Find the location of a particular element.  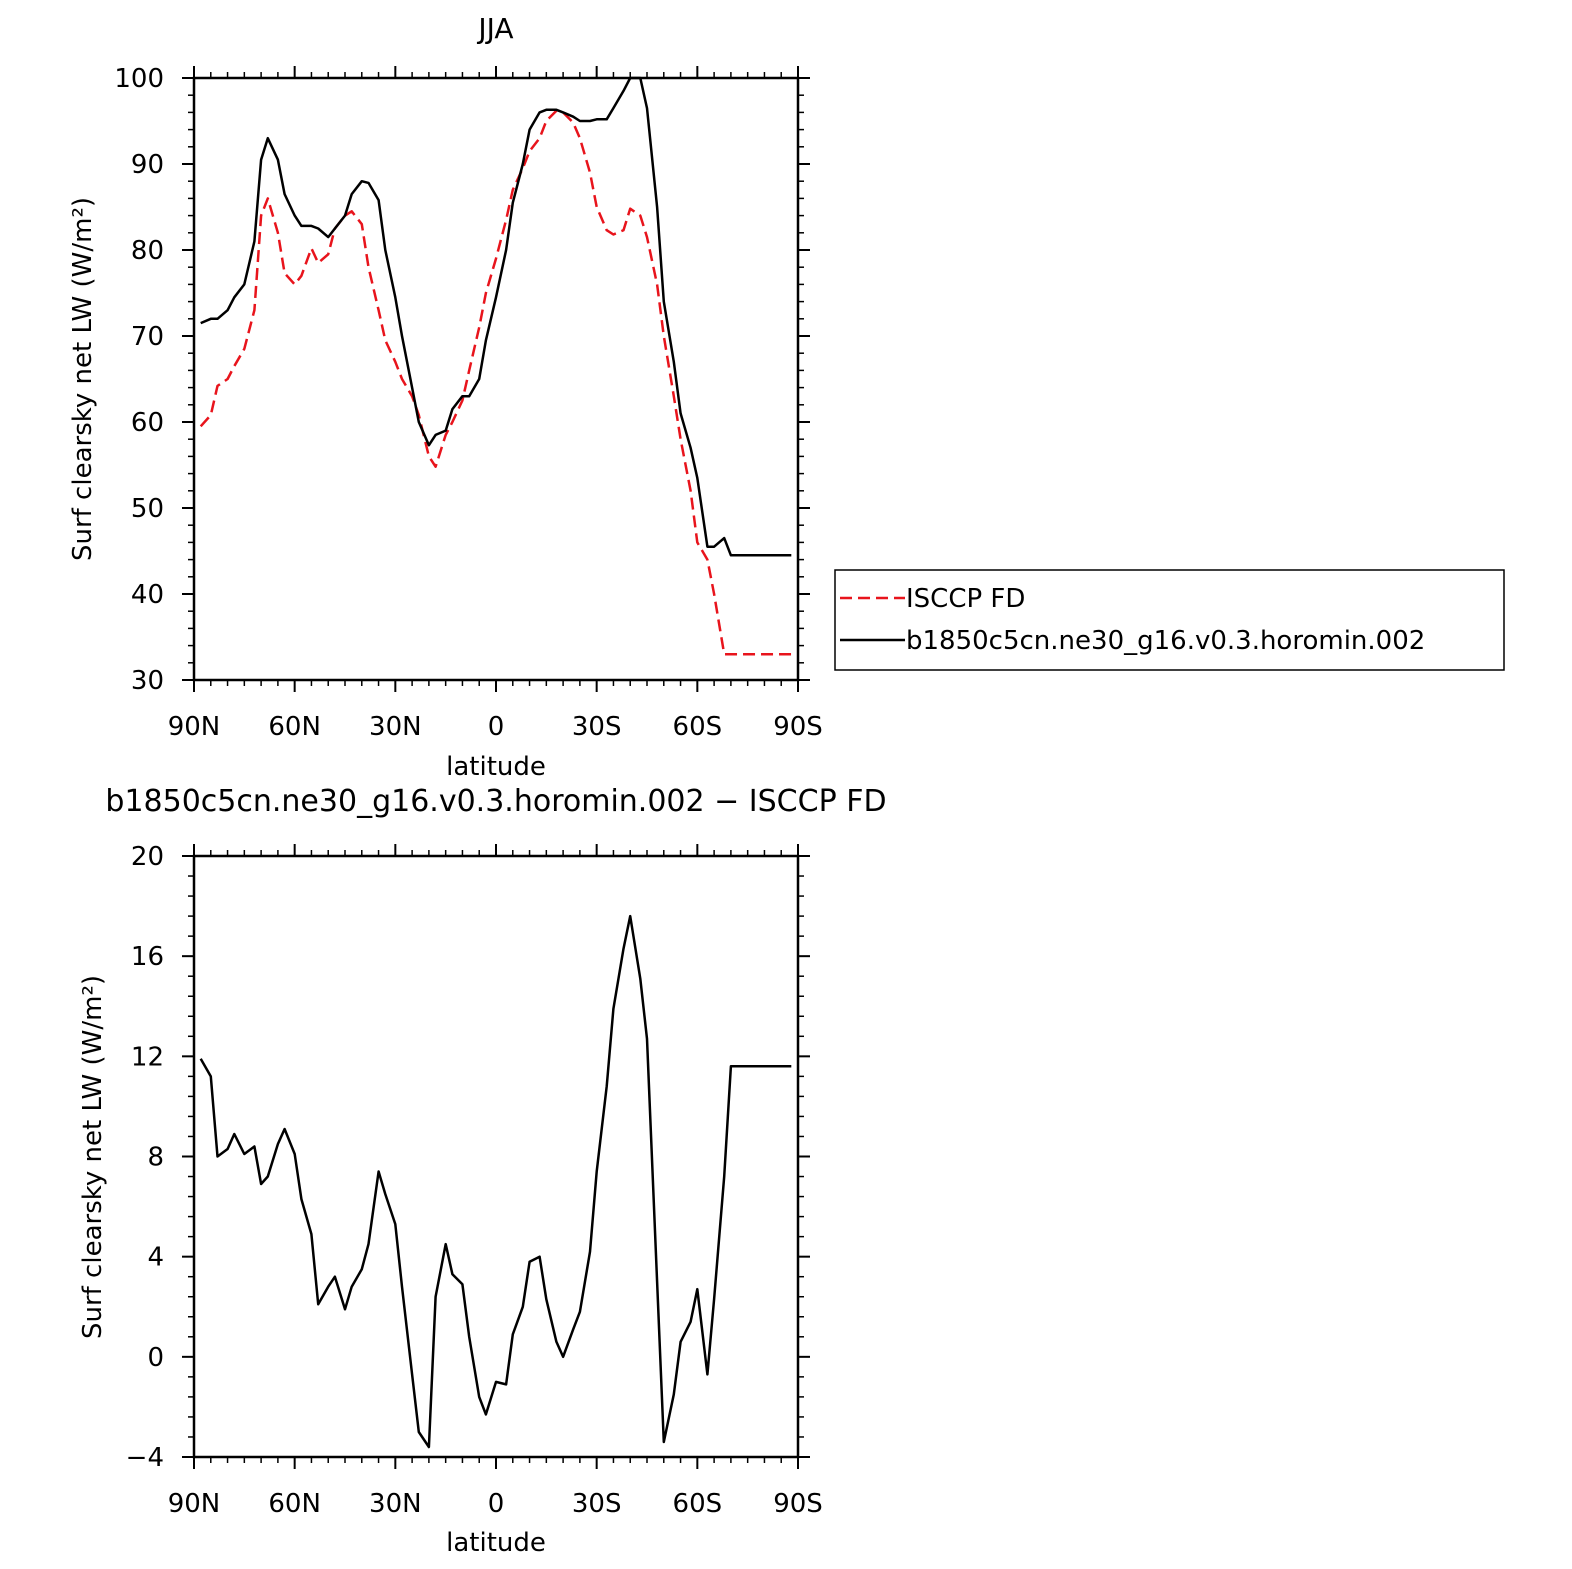

y-tick-label: 4 is located at coordinates (155, 1258).